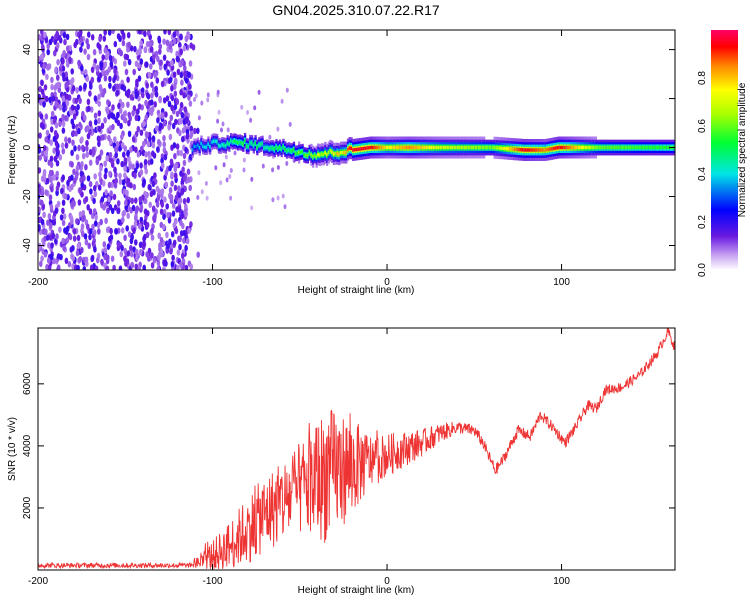 This screenshot has height=600, width=750. What do you see at coordinates (27, 50) in the screenshot?
I see `y-tick-label: 40` at bounding box center [27, 50].